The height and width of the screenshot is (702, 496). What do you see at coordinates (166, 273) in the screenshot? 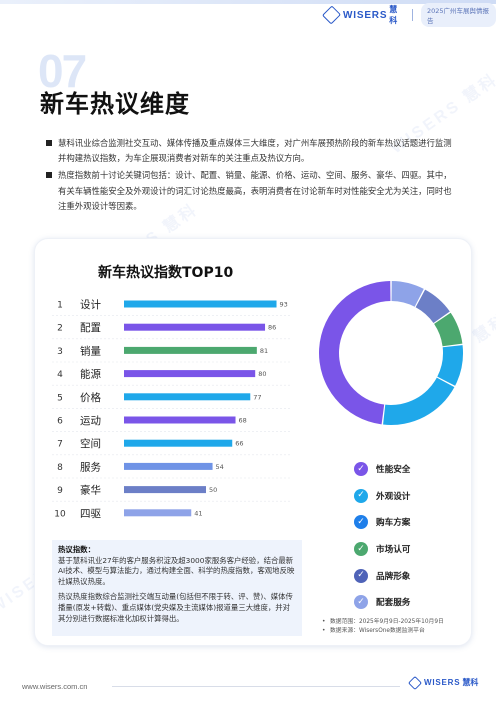
I see `chart-title: 新车热议指数TOP10` at bounding box center [166, 273].